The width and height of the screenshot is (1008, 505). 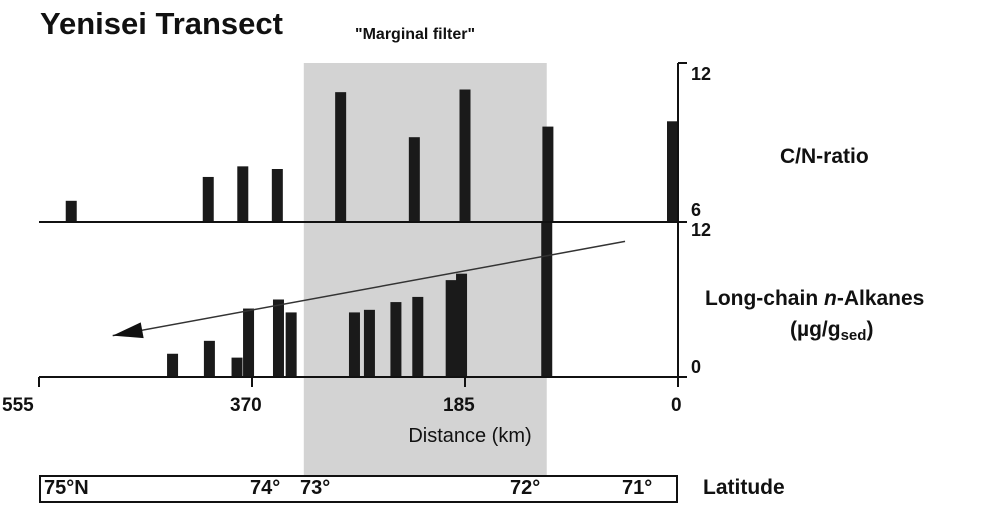 What do you see at coordinates (265, 488) in the screenshot?
I see `latitude-label: 74°` at bounding box center [265, 488].